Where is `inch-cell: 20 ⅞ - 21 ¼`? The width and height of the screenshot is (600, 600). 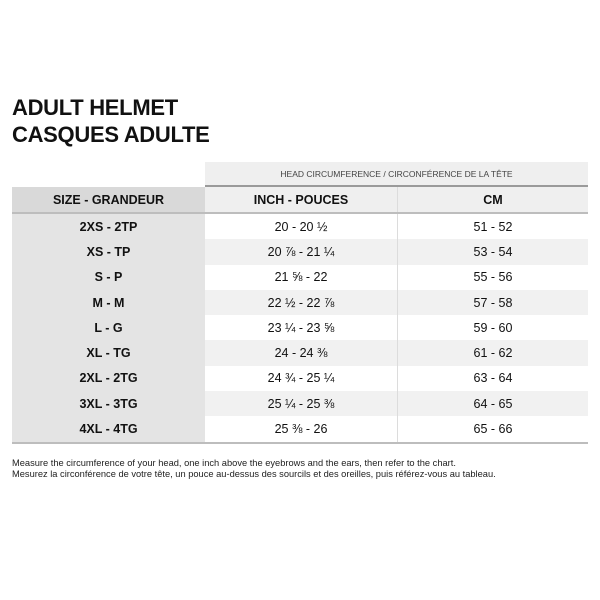
inch-cell: 20 ⅞ - 21 ¼ is located at coordinates (301, 252).